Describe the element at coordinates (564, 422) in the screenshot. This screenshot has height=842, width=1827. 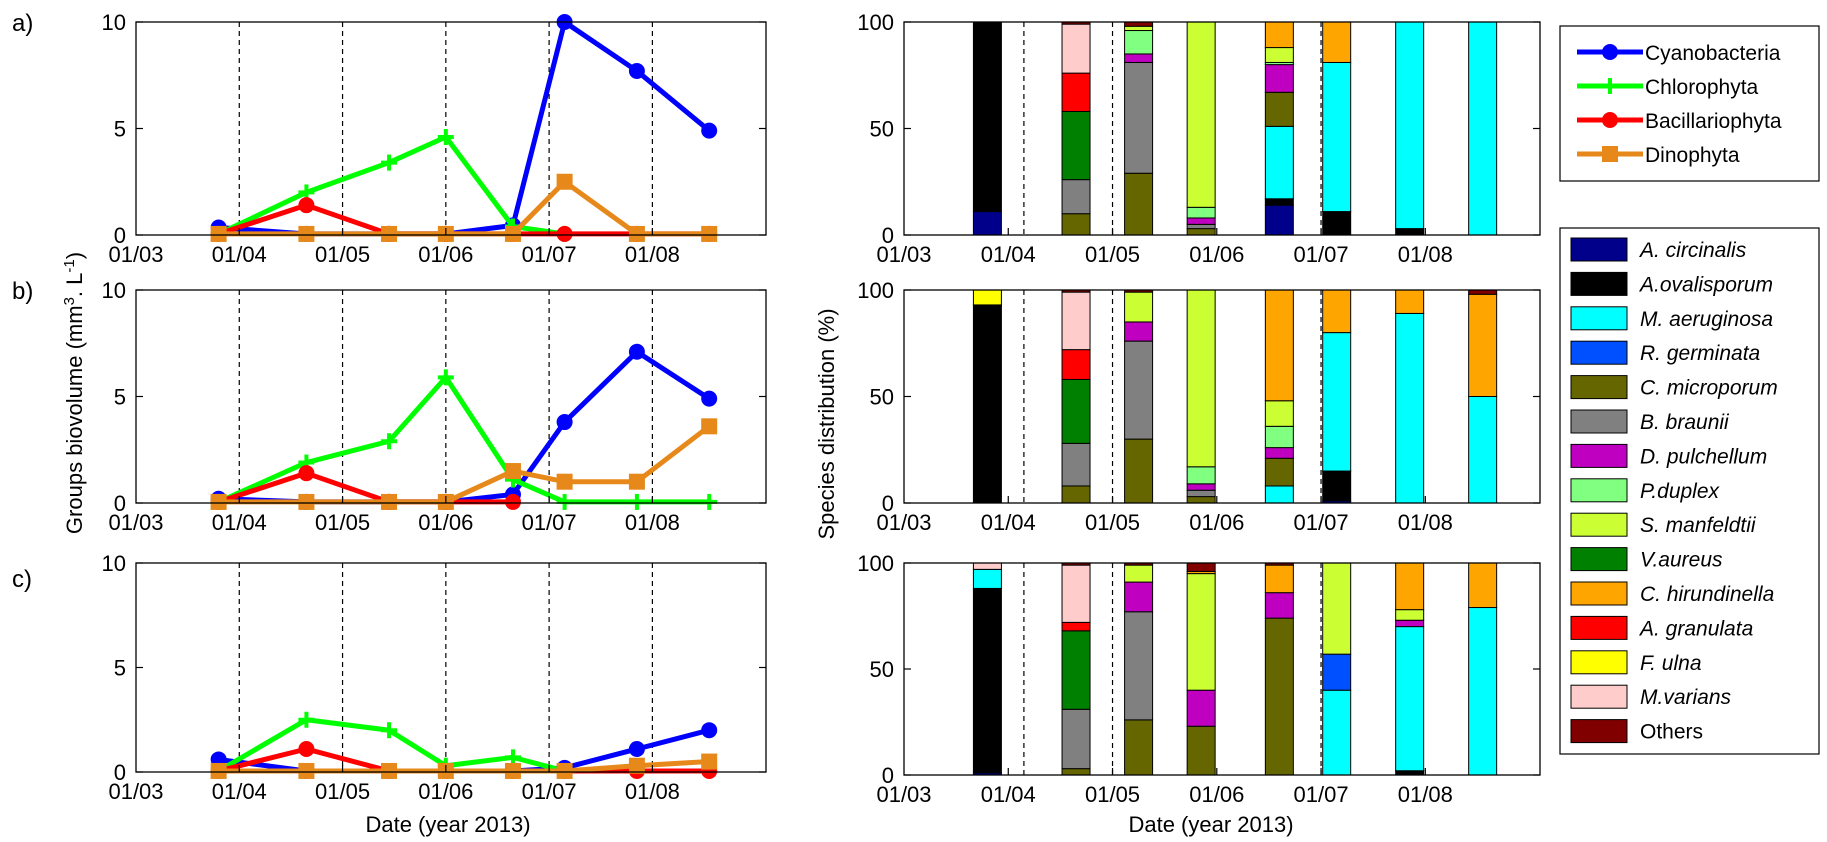
I see `data-point-cyanobacteria` at that location.